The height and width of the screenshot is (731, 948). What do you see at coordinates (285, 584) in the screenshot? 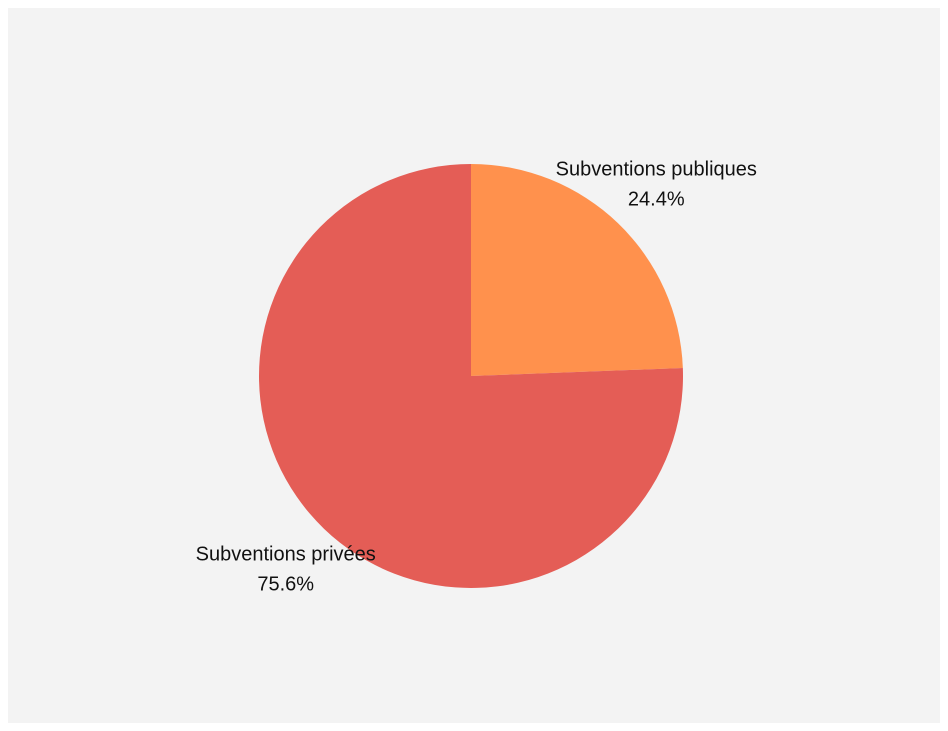
I see `slice-value-2: 75.6%` at bounding box center [285, 584].